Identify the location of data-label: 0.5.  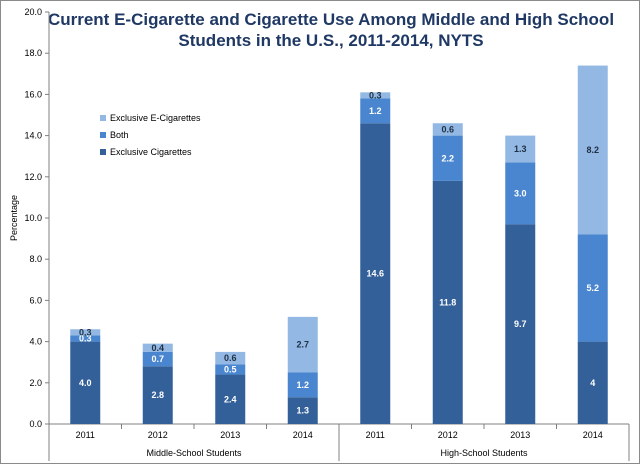
(230, 369).